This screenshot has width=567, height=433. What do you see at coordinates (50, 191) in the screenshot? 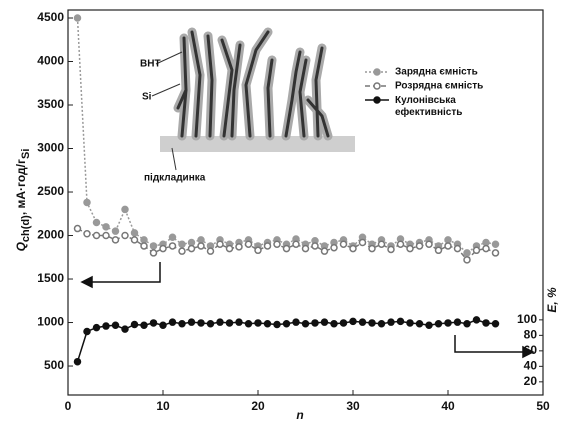
I see `y-tick-label: 2500` at bounding box center [50, 191].